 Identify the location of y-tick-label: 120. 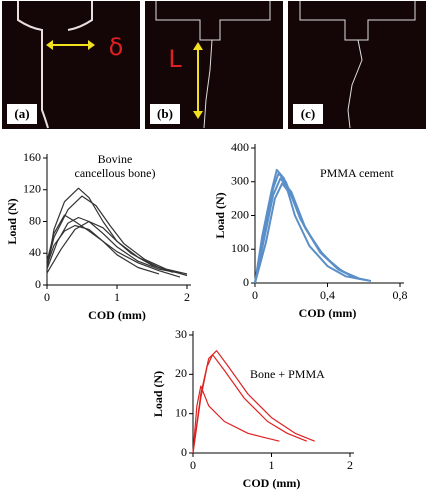
(32, 189).